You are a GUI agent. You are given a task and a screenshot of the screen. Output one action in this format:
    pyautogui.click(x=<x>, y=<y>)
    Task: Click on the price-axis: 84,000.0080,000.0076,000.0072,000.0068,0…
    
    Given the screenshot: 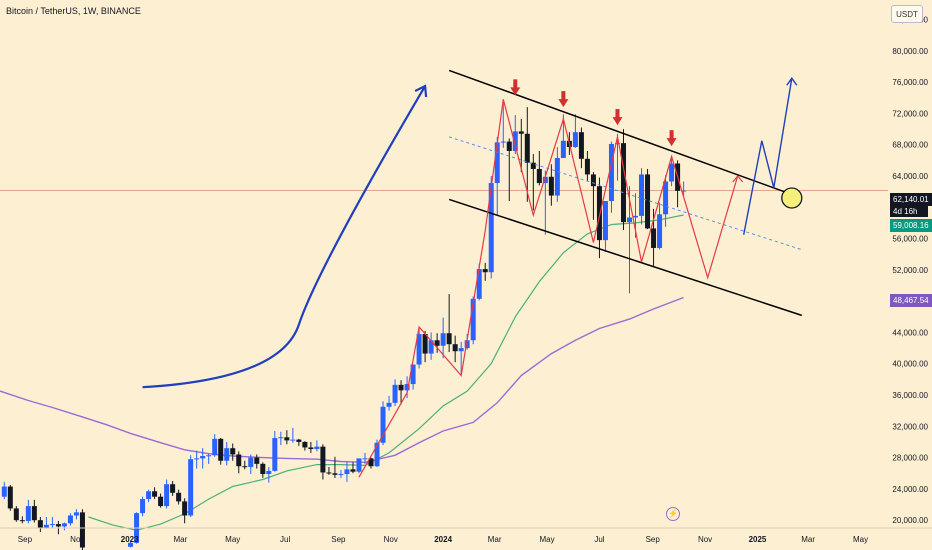 What is the action you would take?
    pyautogui.click(x=910, y=271)
    